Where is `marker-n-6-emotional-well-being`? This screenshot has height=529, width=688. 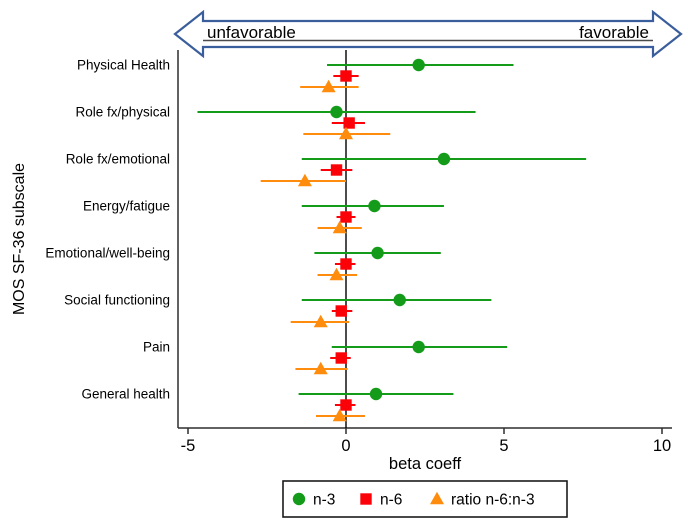 marker-n-6-emotional-well-being is located at coordinates (346, 264).